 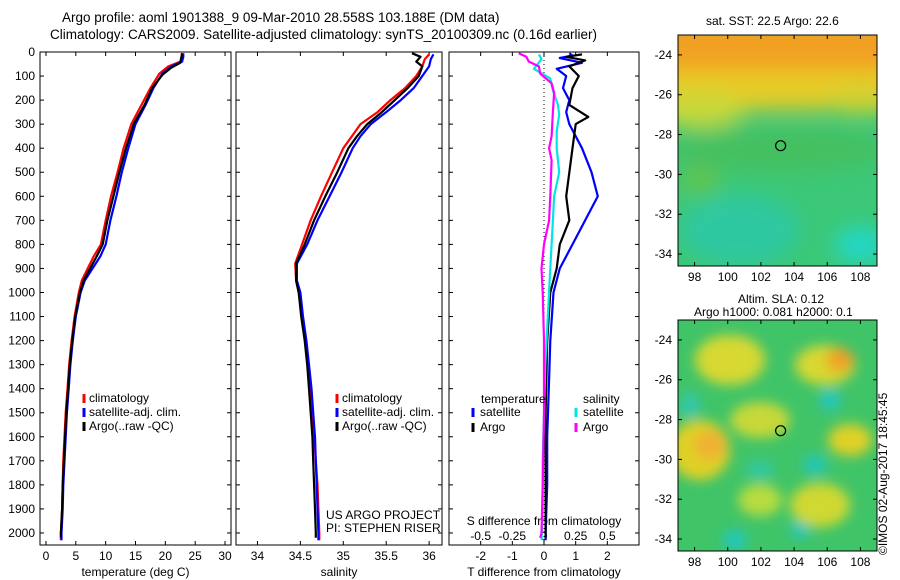 What do you see at coordinates (131, 426) in the screenshot?
I see `legend-label: Argo(..raw -QC)` at bounding box center [131, 426].